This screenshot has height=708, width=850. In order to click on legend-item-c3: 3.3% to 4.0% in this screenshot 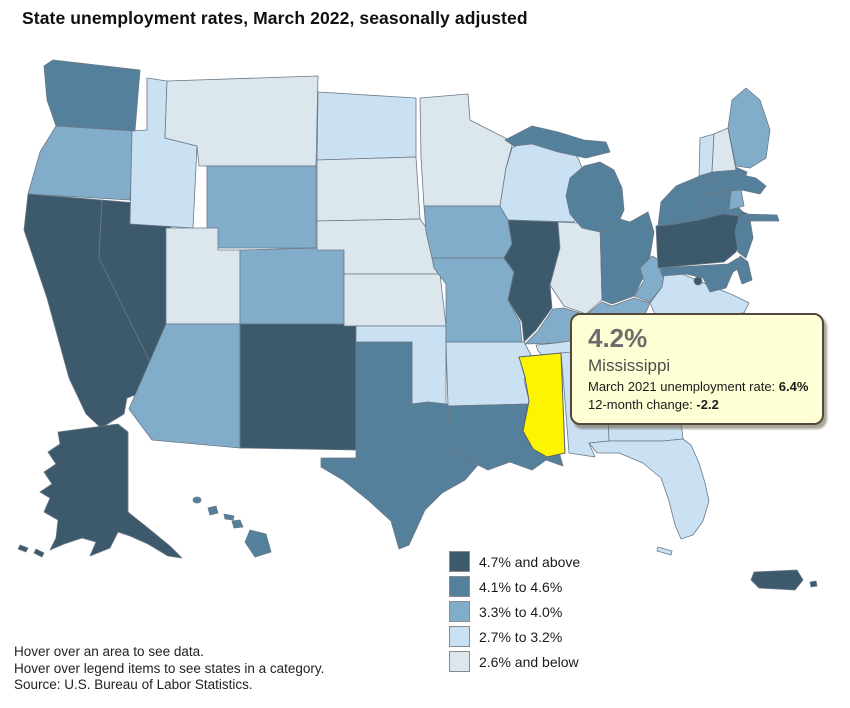, I will do `click(514, 611)`.